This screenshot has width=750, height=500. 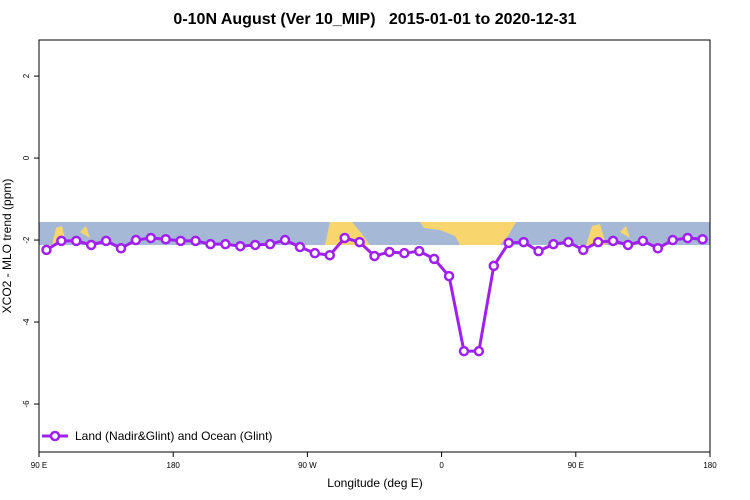 I want to click on legend-label: Land (Nadir&Glint) and Ocean (Glint), so click(x=173, y=436).